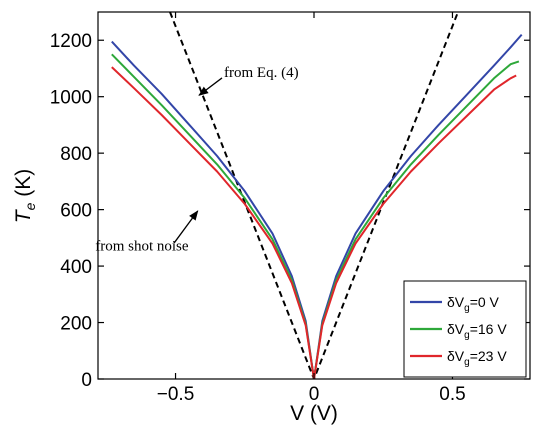 This screenshot has width=557, height=431. Describe the element at coordinates (261, 73) in the screenshot. I see `annotation-0: from Eq. (4)` at that location.